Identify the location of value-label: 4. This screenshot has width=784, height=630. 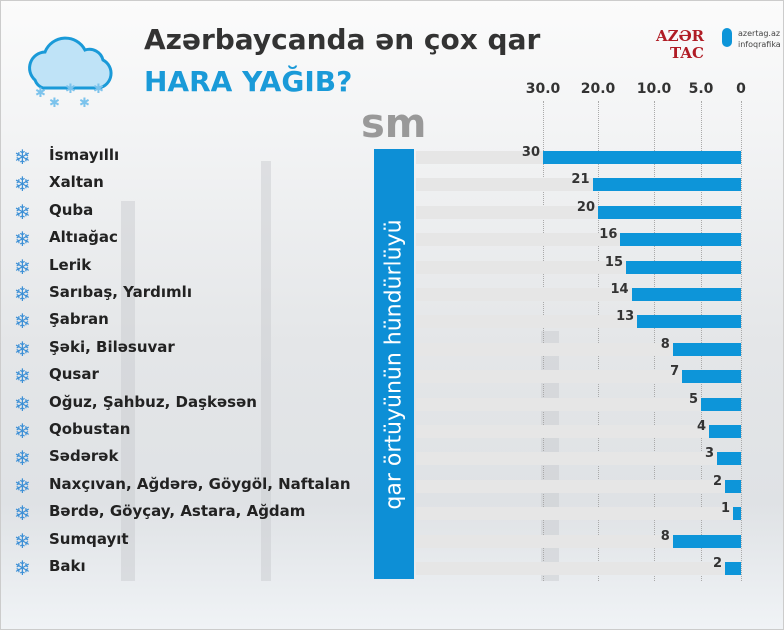
(701, 426).